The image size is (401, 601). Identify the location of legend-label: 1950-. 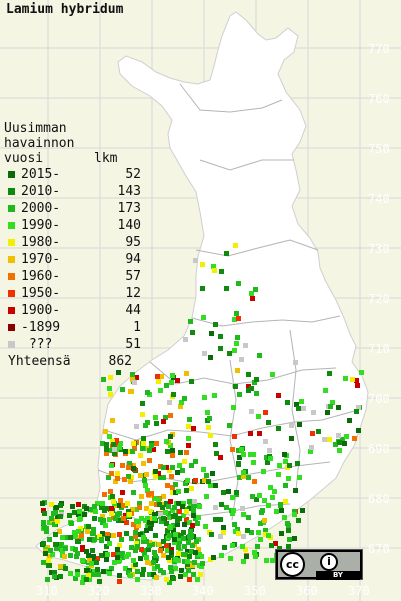
(41, 293).